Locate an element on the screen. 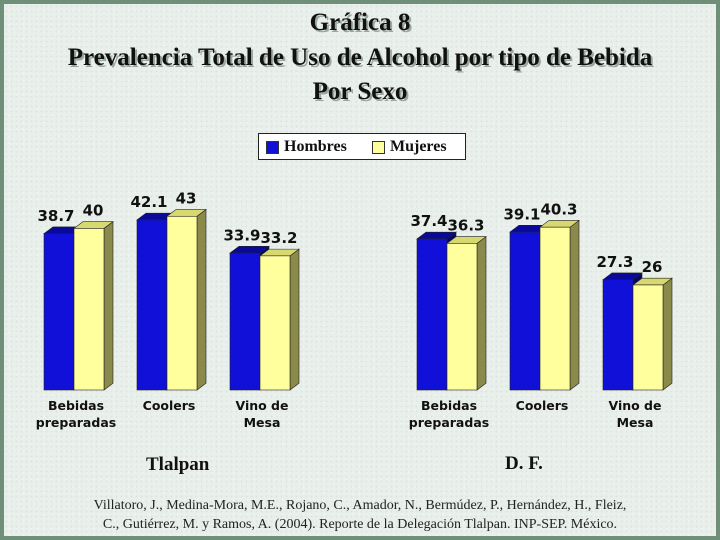 The height and width of the screenshot is (540, 720). legend-label-mujeres: Mujeres is located at coordinates (418, 146).